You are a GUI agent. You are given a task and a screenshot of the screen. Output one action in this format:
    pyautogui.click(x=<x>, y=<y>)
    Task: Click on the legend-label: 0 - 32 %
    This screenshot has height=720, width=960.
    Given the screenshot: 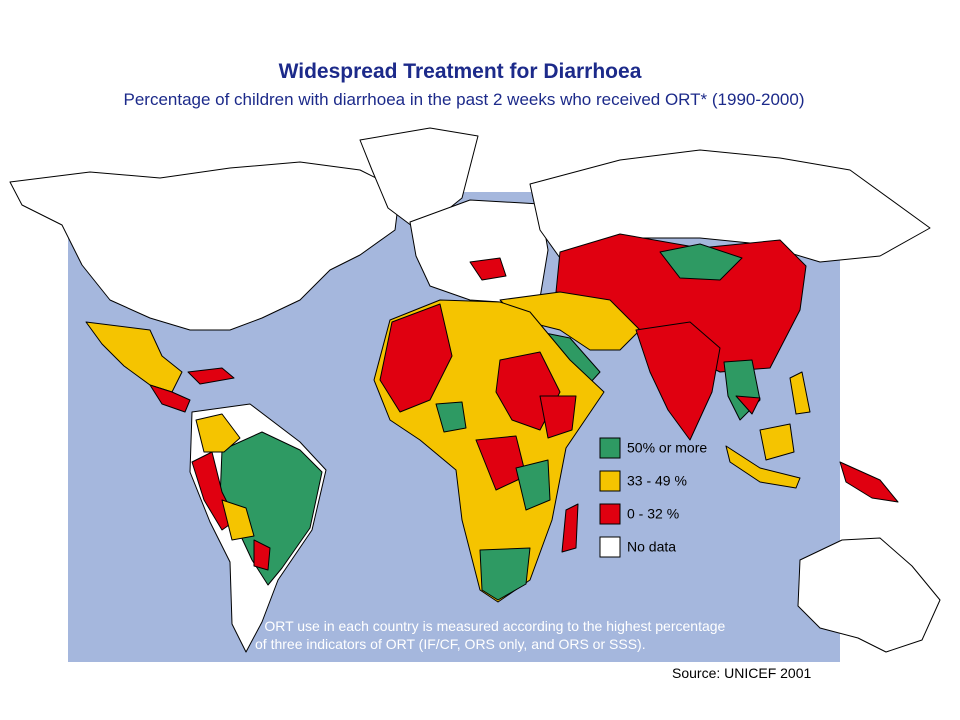 What is the action you would take?
    pyautogui.click(x=653, y=514)
    